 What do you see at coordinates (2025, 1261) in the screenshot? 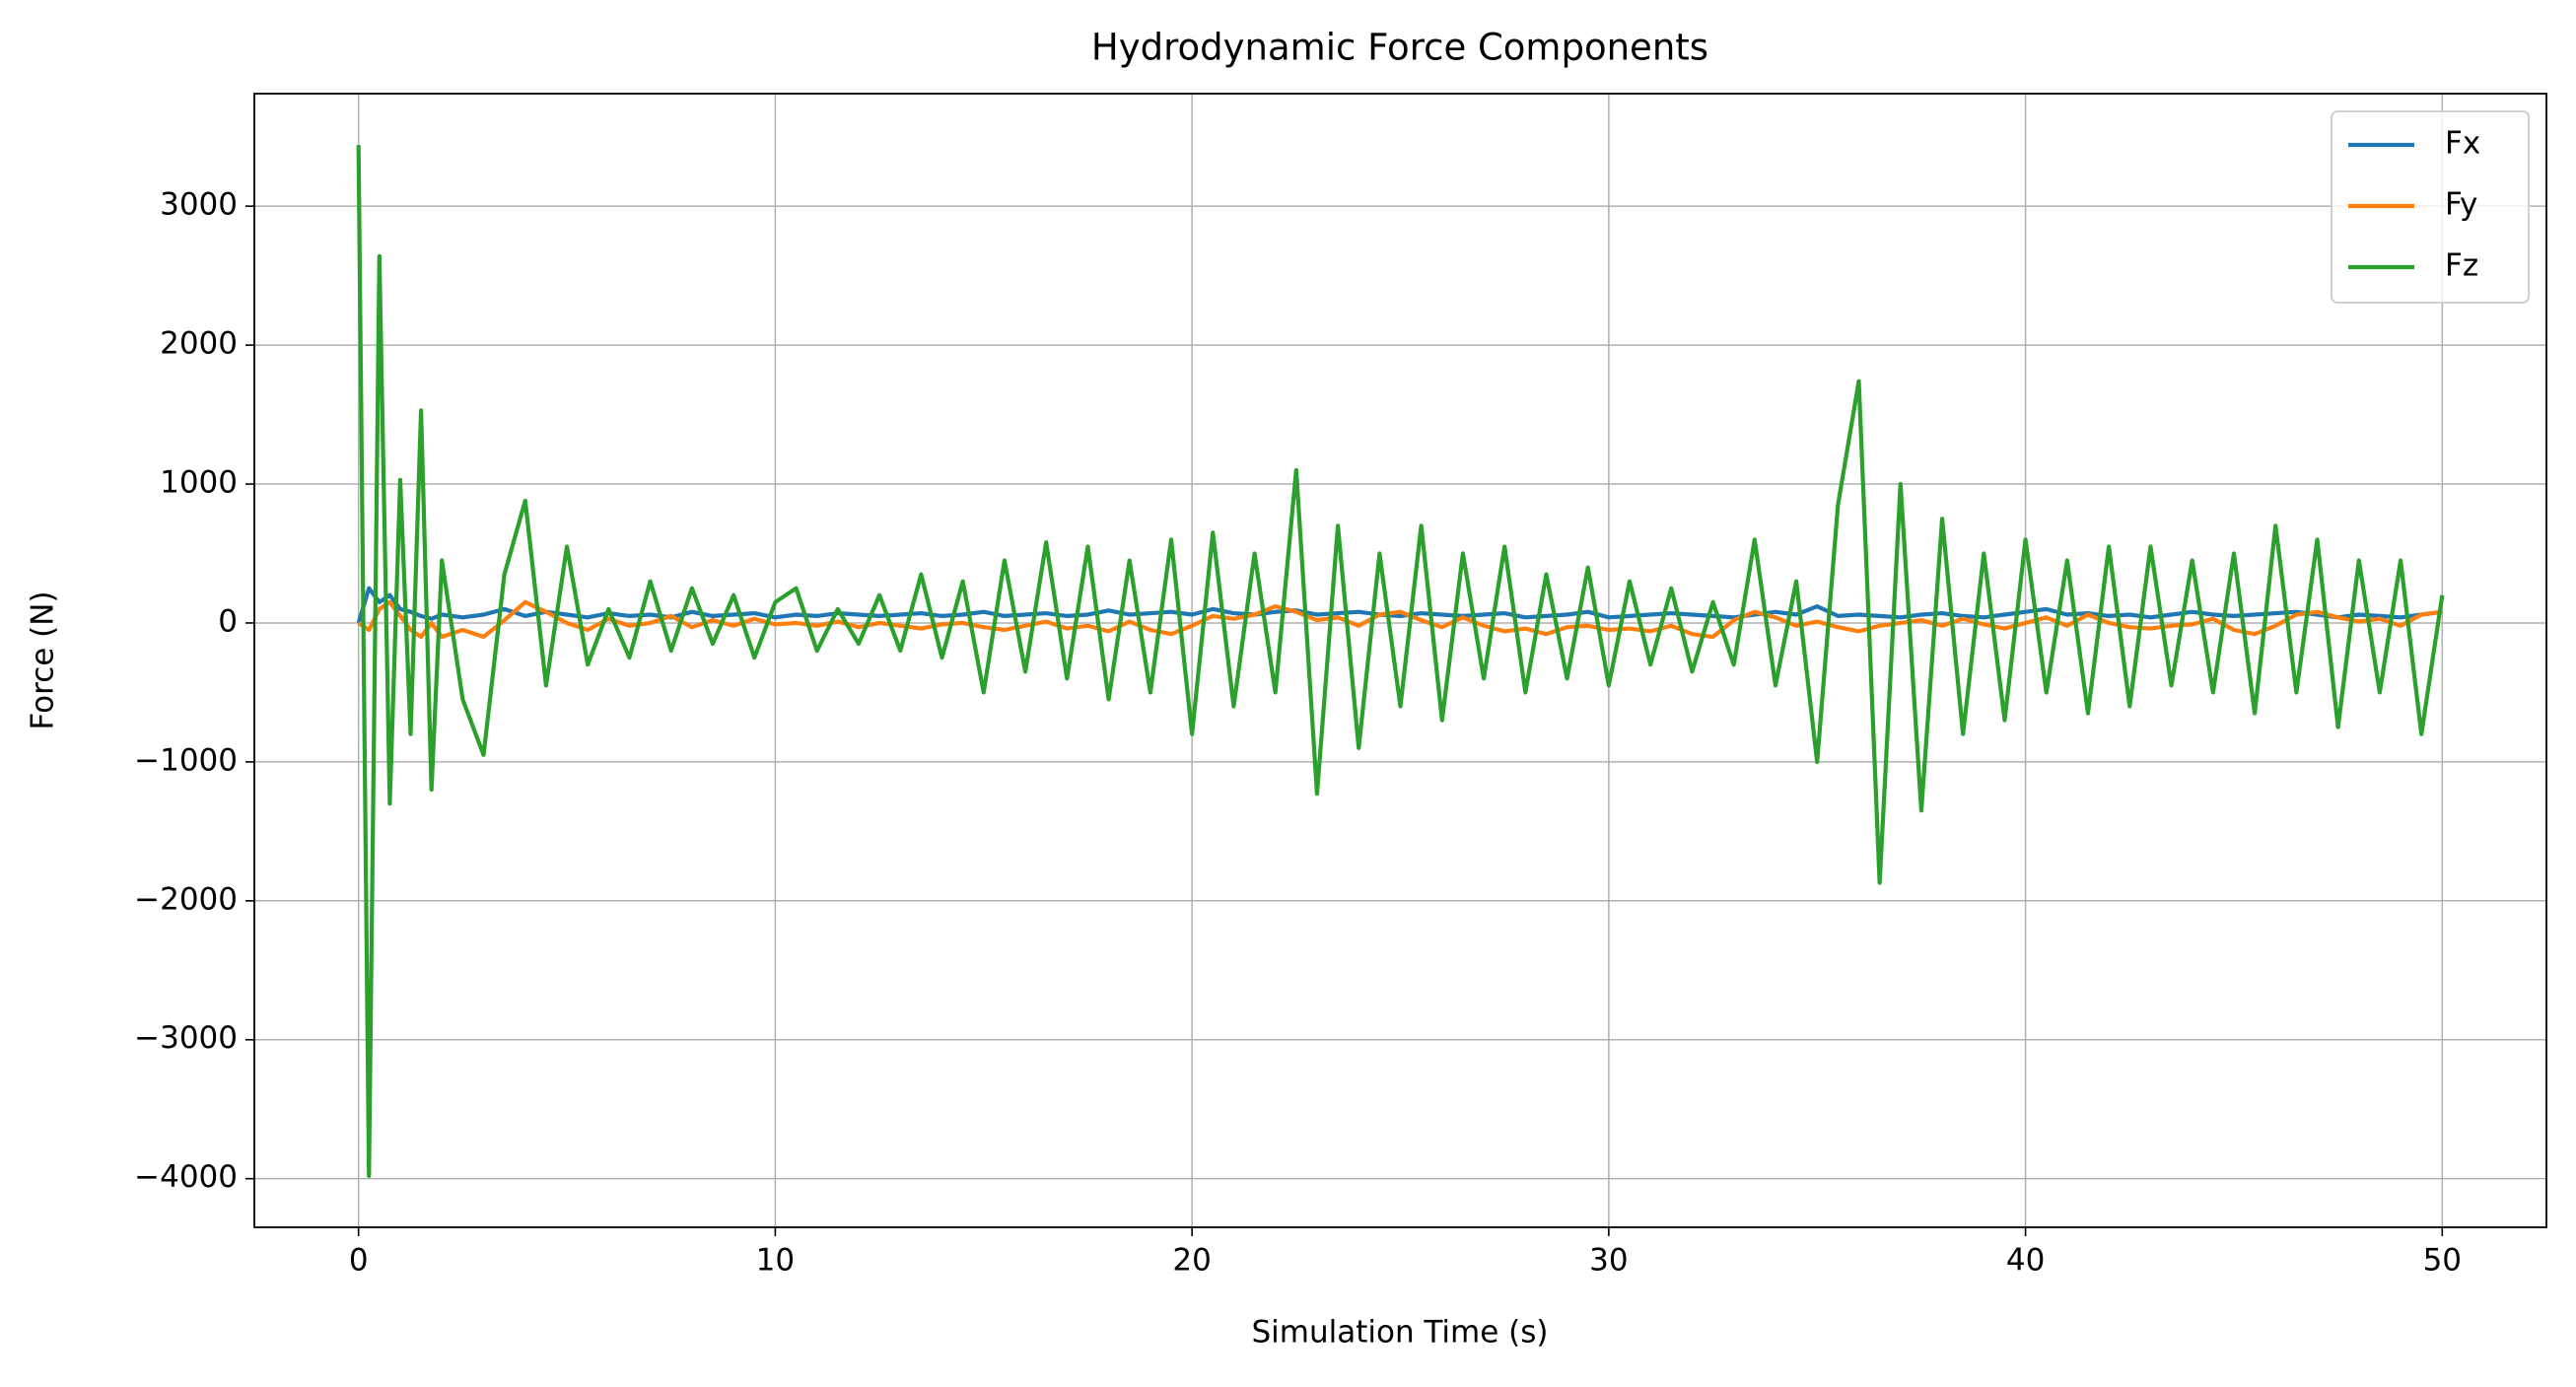
I see `x-tick-label: 40` at bounding box center [2025, 1261].